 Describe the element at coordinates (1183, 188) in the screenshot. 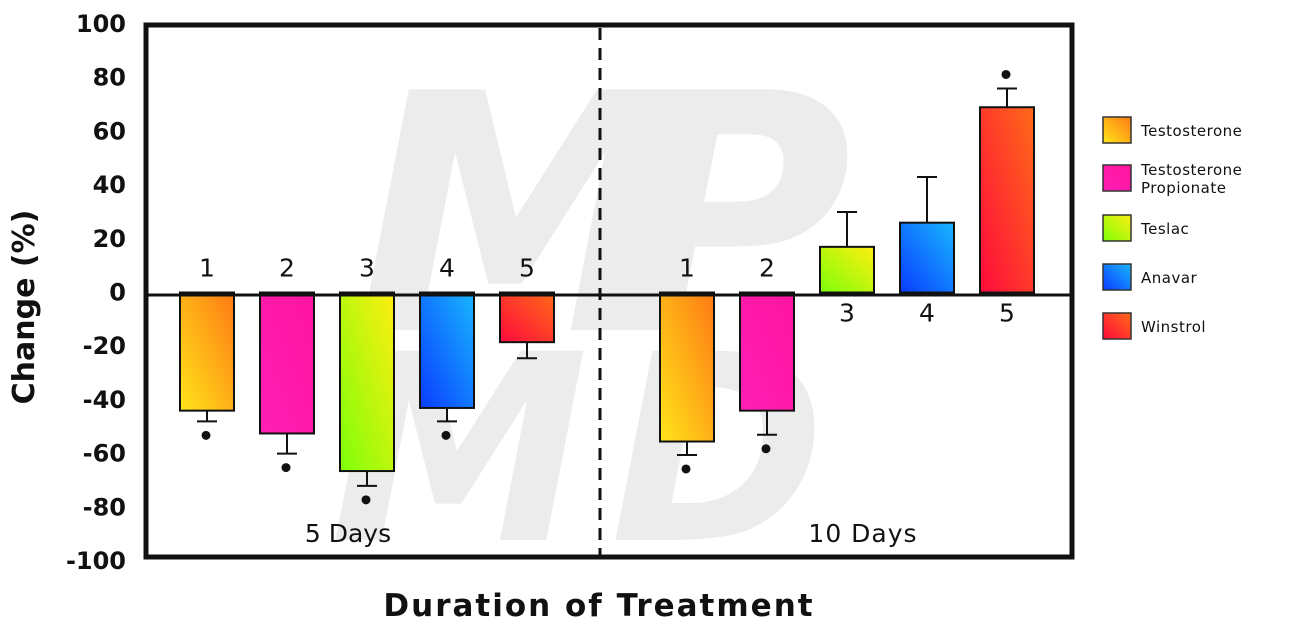

I see `legend-label: Propionate` at that location.